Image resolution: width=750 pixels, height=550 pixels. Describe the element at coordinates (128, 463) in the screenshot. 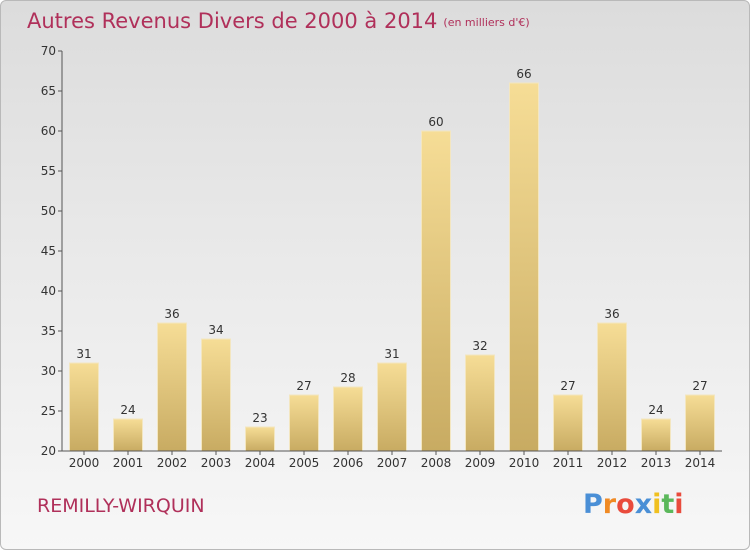

I see `x-tick-label-2001: 2001` at that location.